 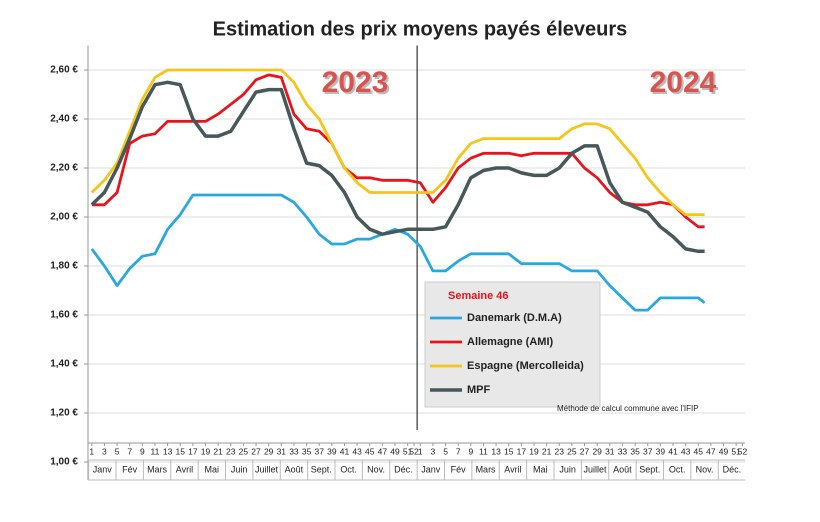 What do you see at coordinates (479, 390) in the screenshot?
I see `legend-label: MPF` at bounding box center [479, 390].